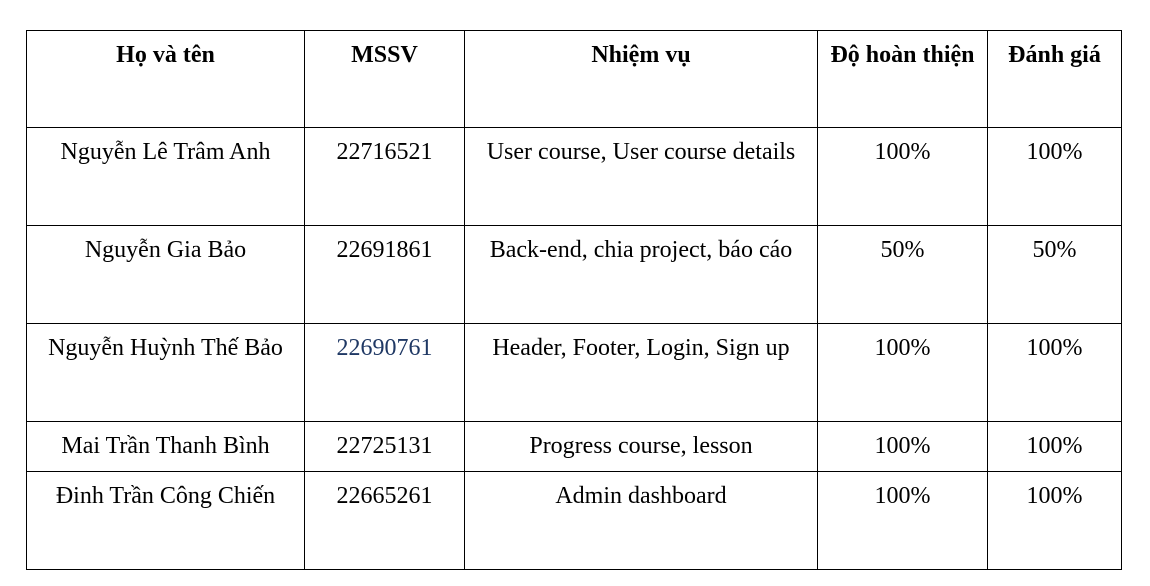 This screenshot has width=1150, height=586. Describe the element at coordinates (384, 79) in the screenshot. I see `header-mssv: MSSV` at that location.